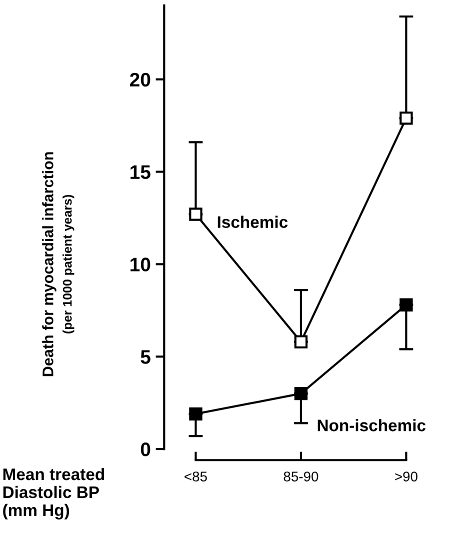 Image resolution: width=456 pixels, height=541 pixels. Describe the element at coordinates (53, 494) in the screenshot. I see `x-axis-title: Mean treated Diastolic BP (mm Hg)` at that location.